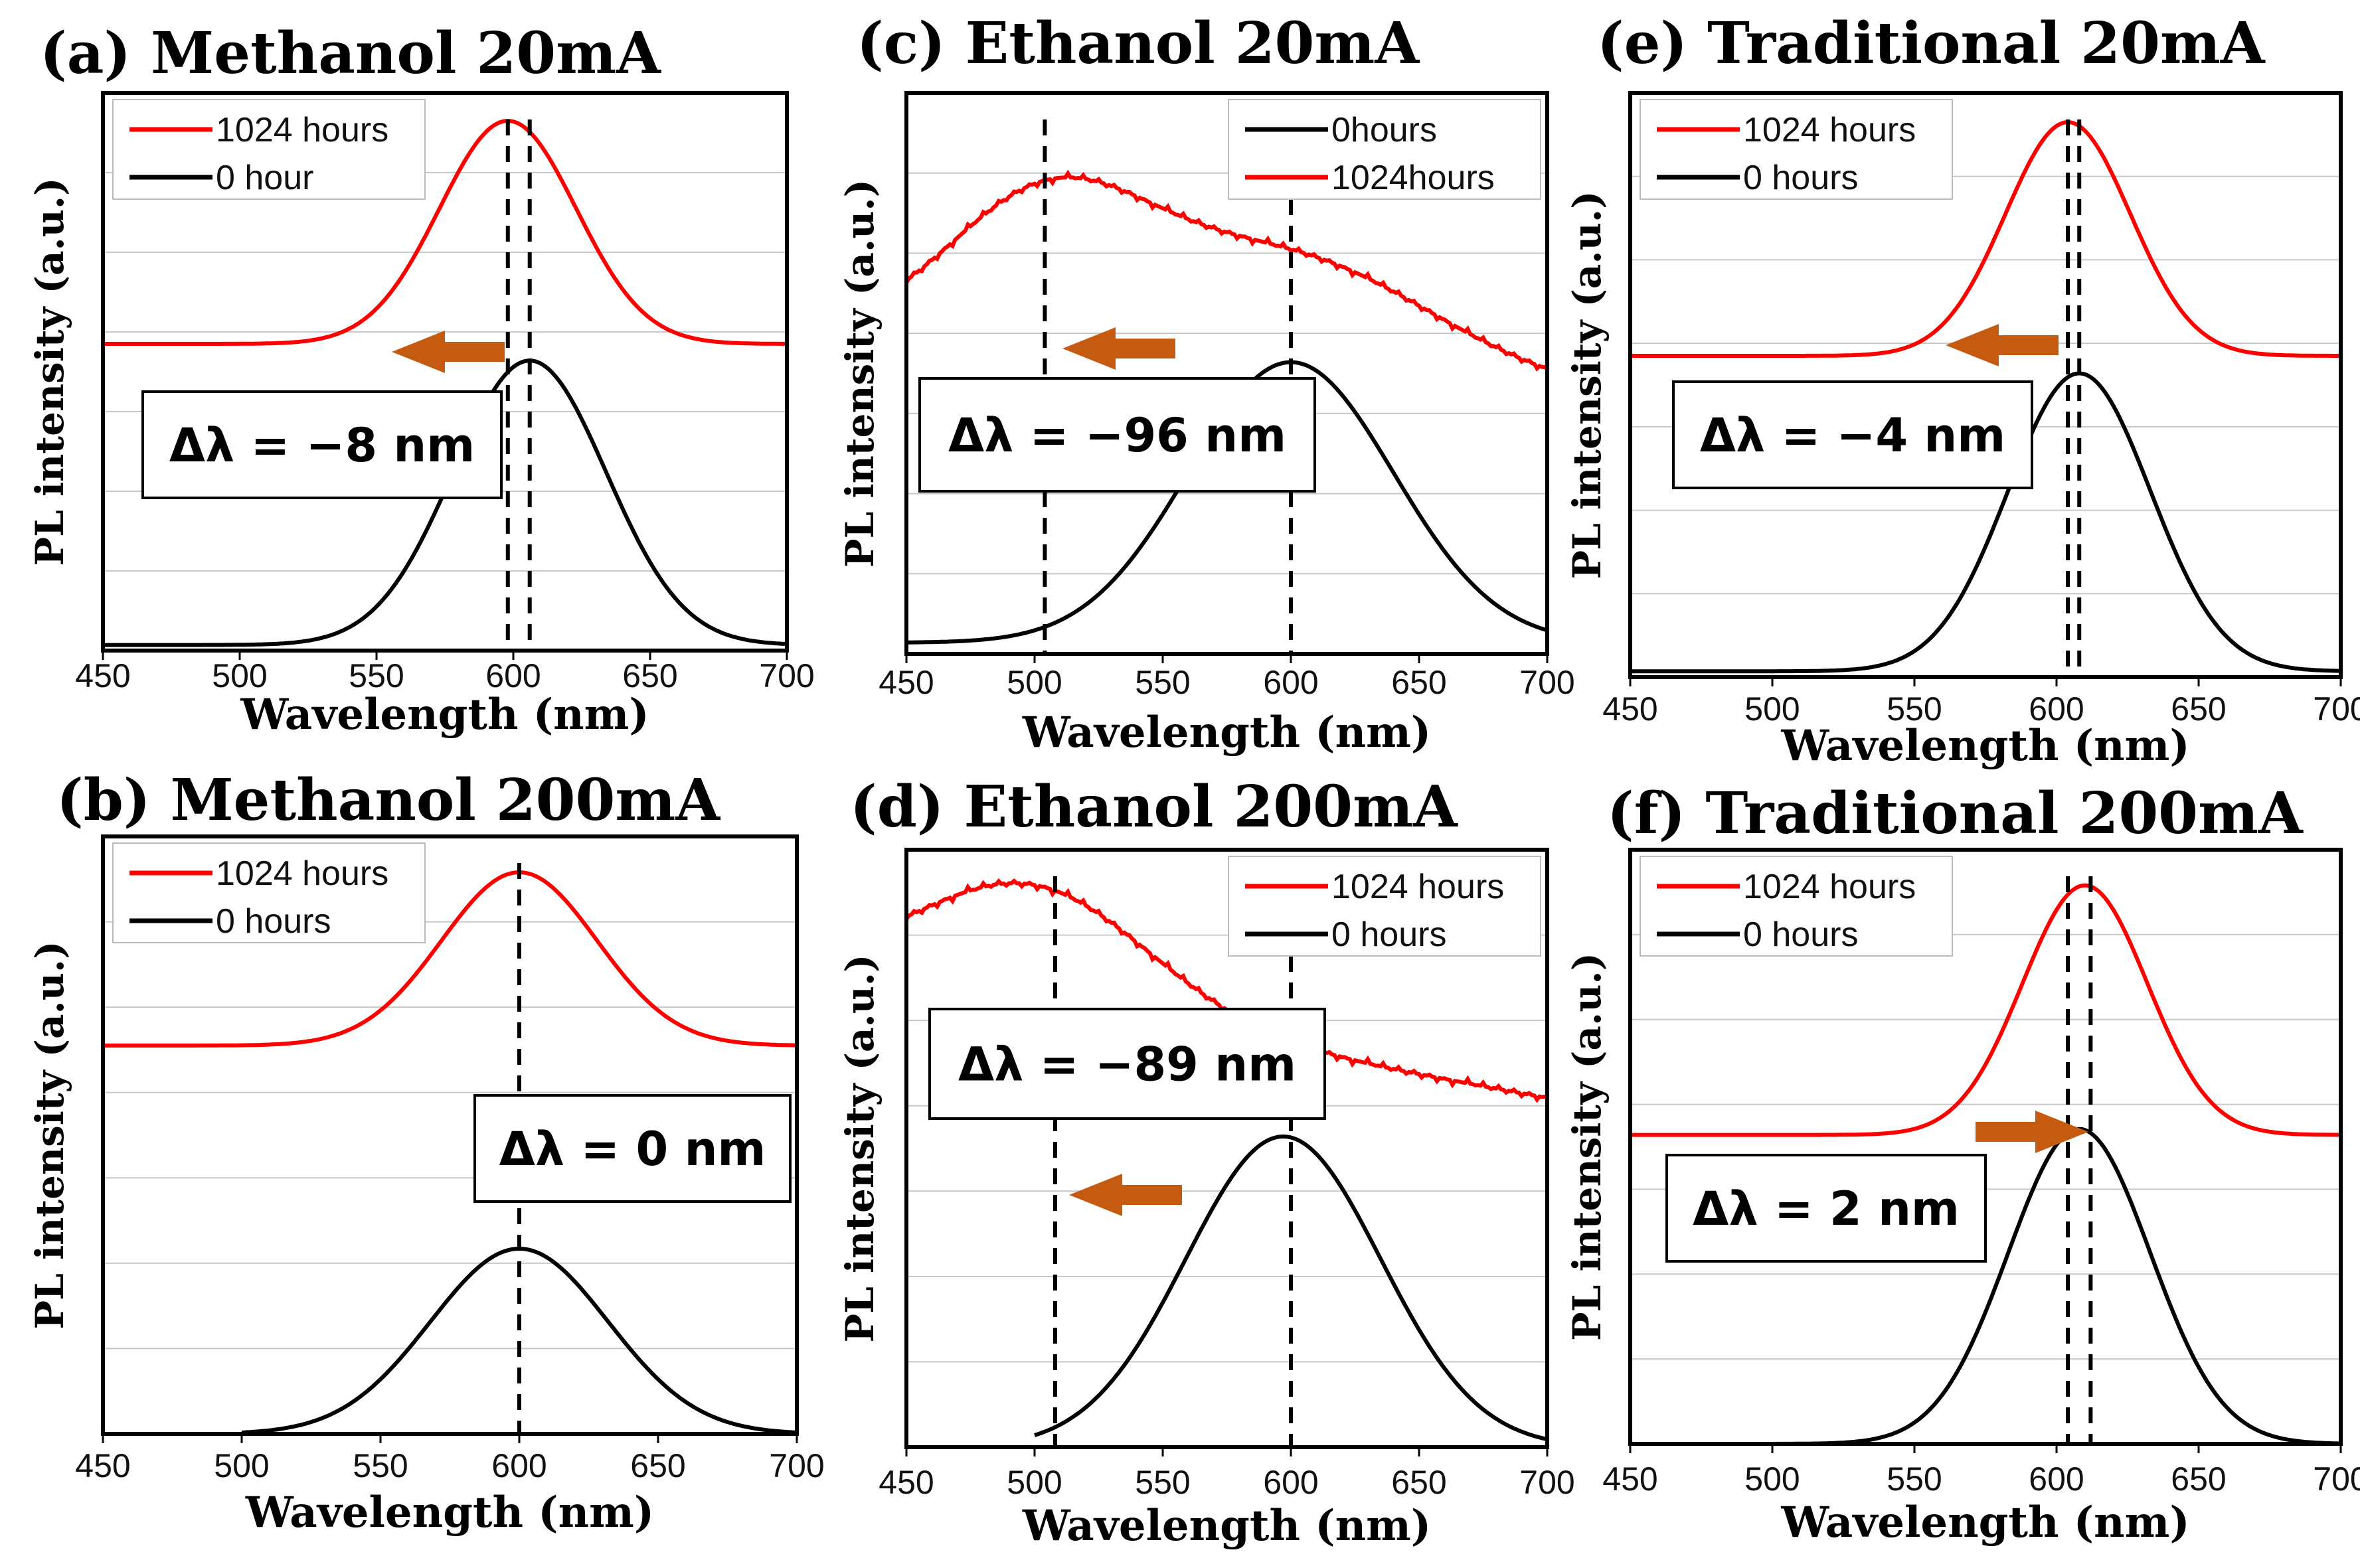 This screenshot has height=1568, width=2360. What do you see at coordinates (2032, 1132) in the screenshot?
I see `shift-arrow-right` at bounding box center [2032, 1132].